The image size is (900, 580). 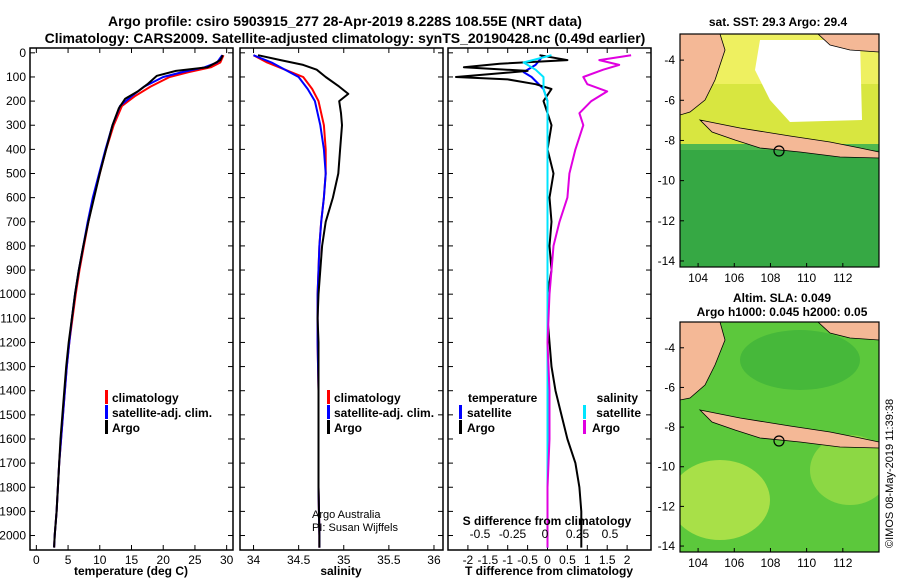 I want to click on legend-swatch-argo, so click(x=328, y=427).